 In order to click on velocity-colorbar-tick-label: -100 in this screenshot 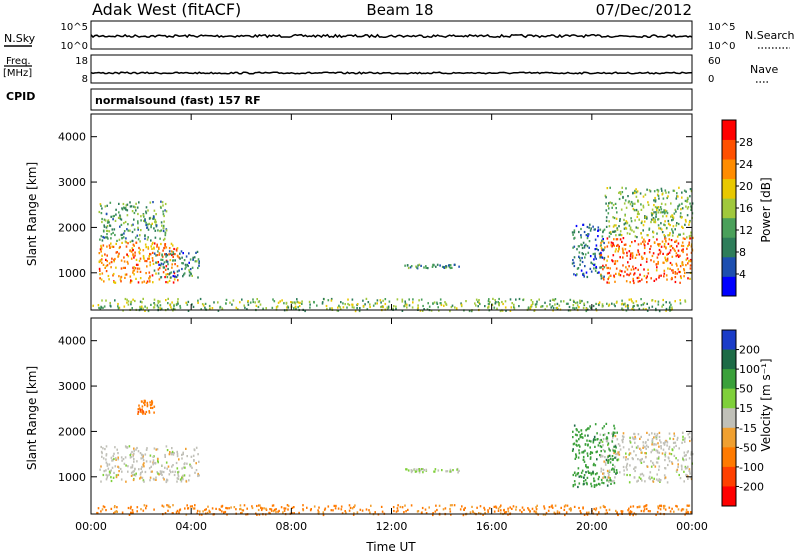, I will do `click(751, 467)`.